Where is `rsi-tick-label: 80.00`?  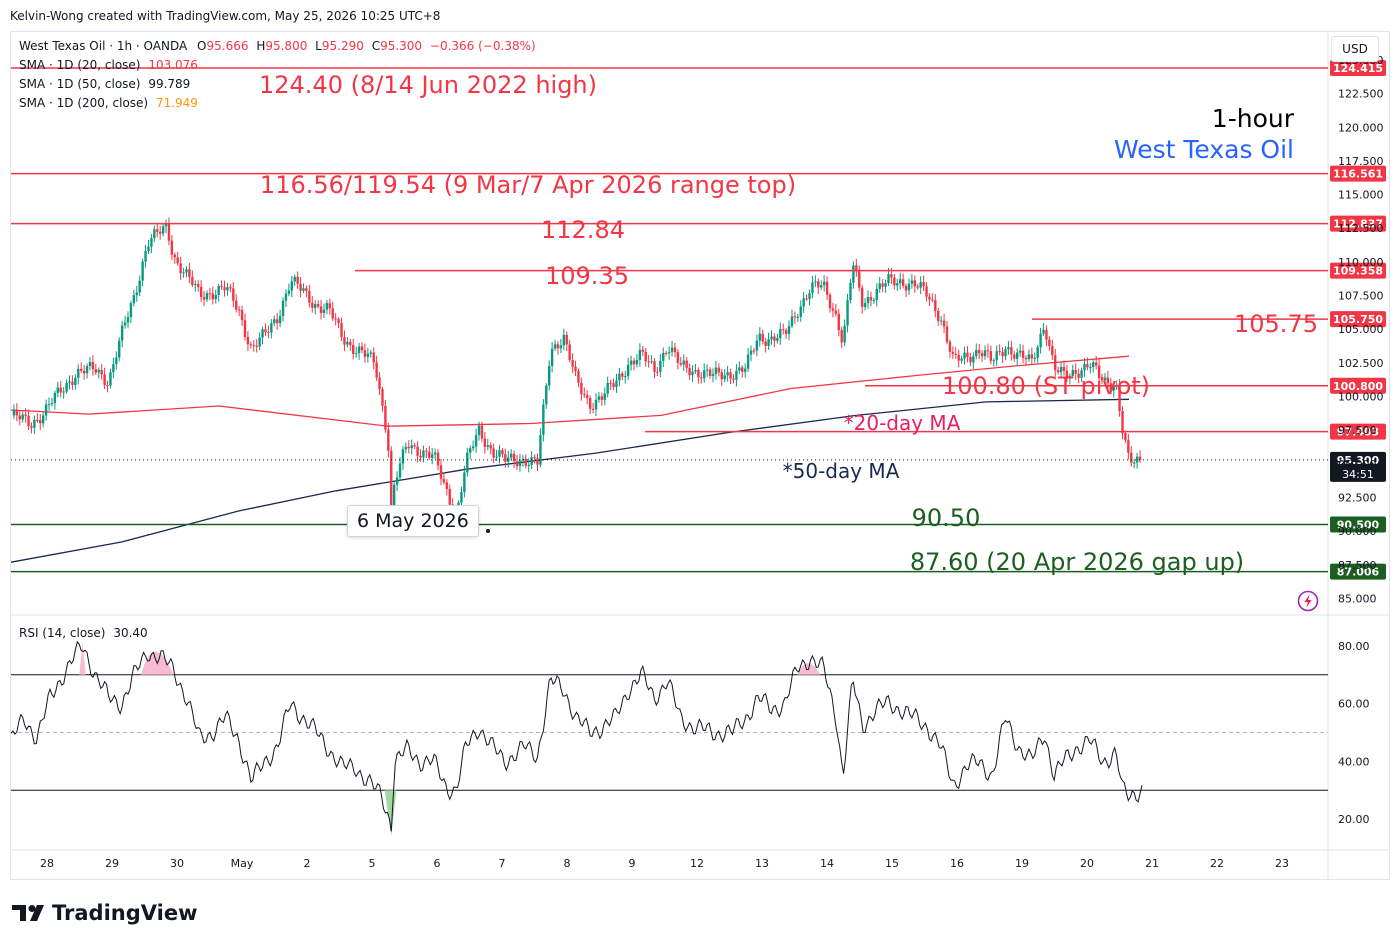
rsi-tick-label: 80.00 is located at coordinates (1354, 646).